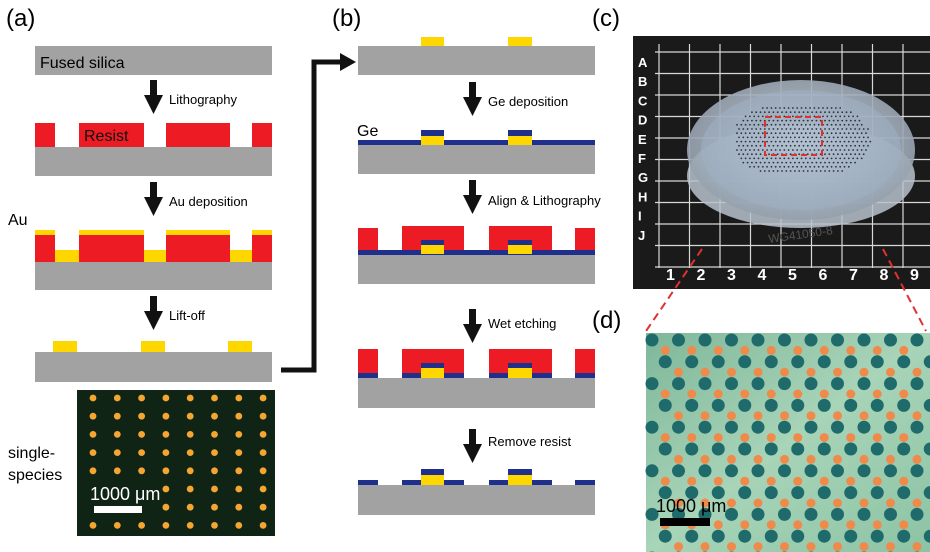 Image resolution: width=930 pixels, height=552 pixels. I want to click on micrograph-d-scale-label: 1000 μm, so click(691, 506).